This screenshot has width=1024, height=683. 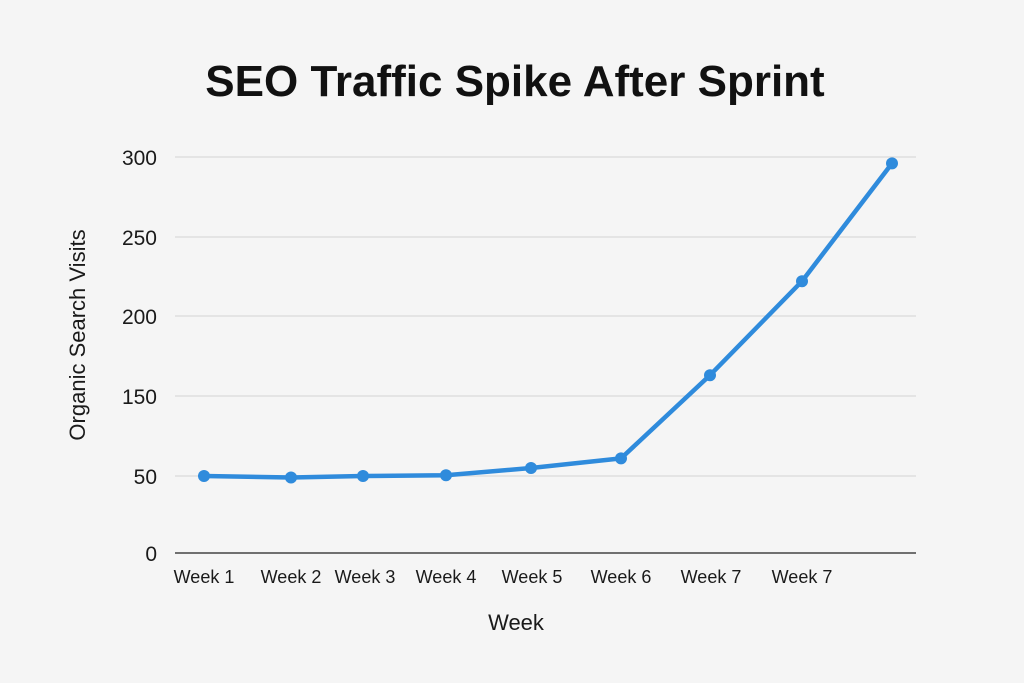 I want to click on y-tick-label: 150, so click(x=139, y=397).